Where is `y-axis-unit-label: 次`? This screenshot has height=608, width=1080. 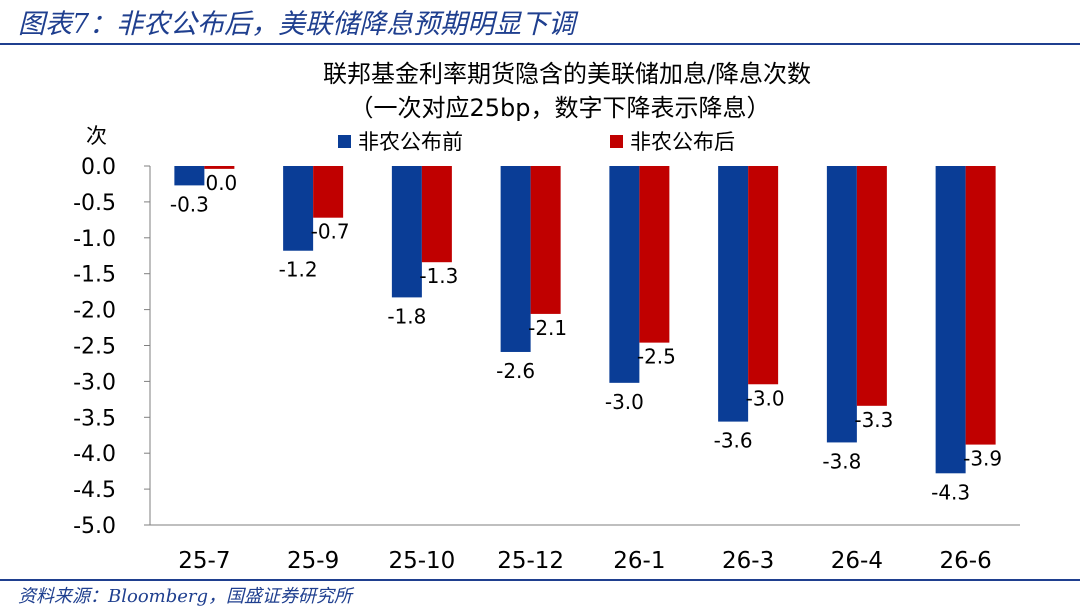
y-axis-unit-label: 次 is located at coordinates (96, 136).